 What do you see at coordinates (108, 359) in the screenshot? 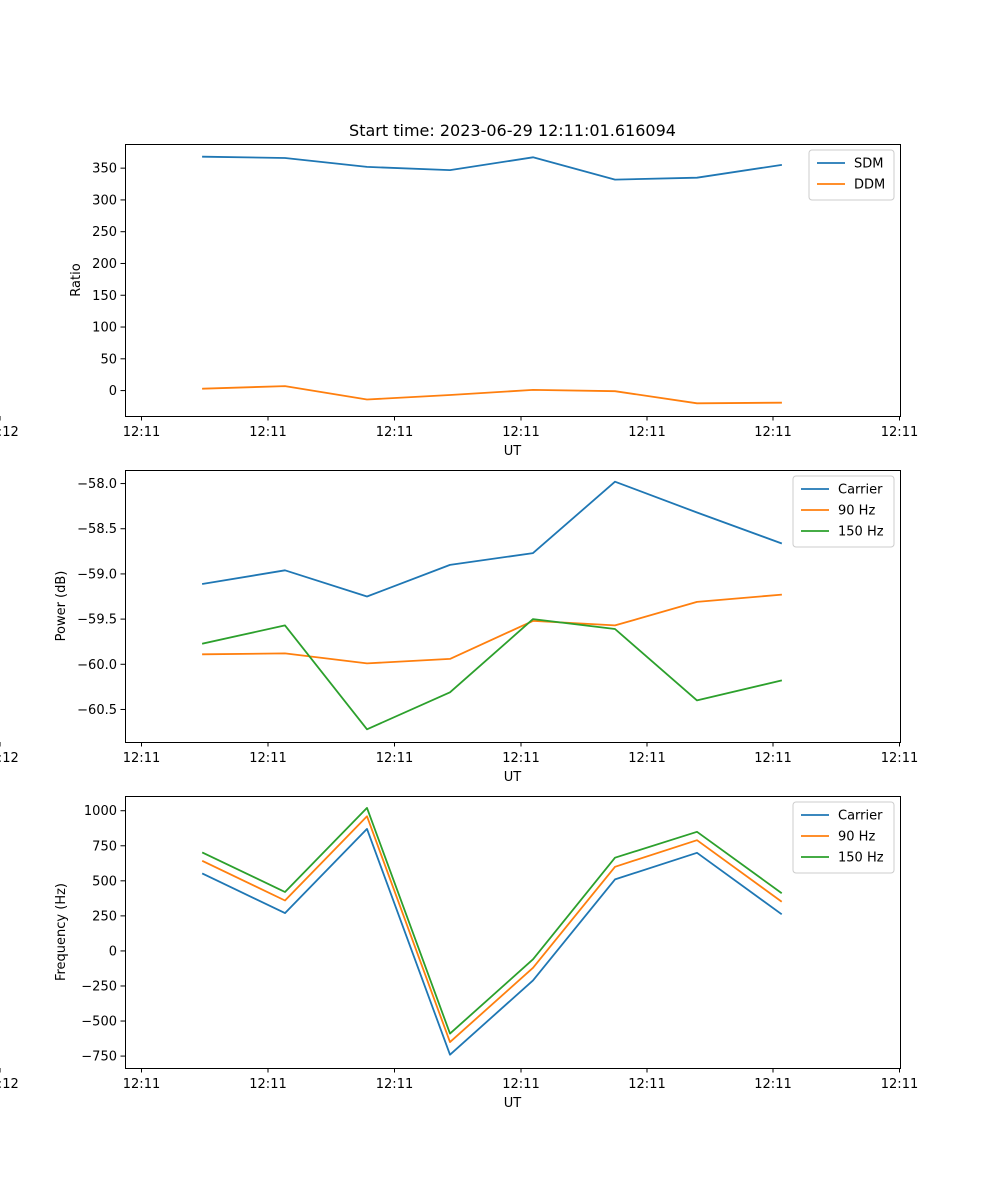
I see `y-tick-label: 50` at bounding box center [108, 359].